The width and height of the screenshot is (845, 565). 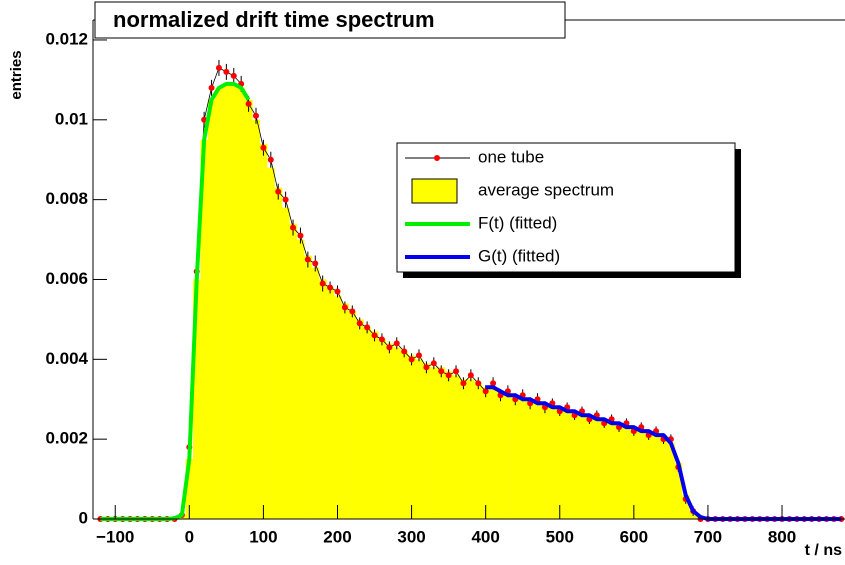 What do you see at coordinates (519, 255) in the screenshot?
I see `legend-label: G(t) (fitted)` at bounding box center [519, 255].